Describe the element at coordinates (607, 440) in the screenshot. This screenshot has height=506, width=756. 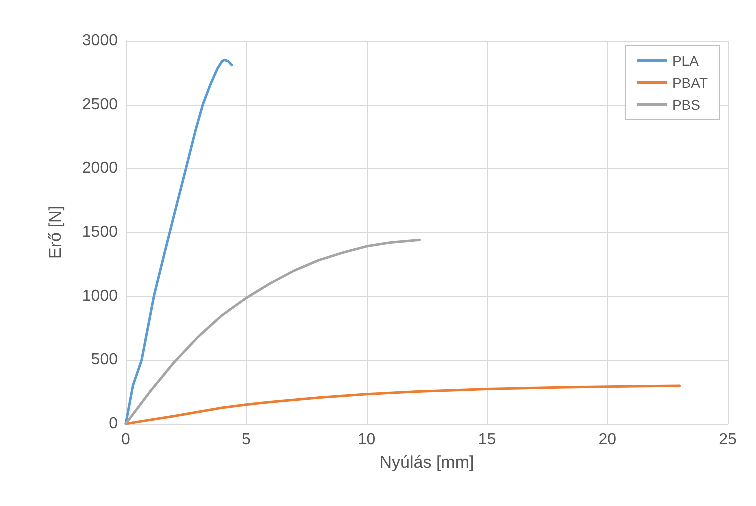
I see `x-tick-label: 20` at that location.